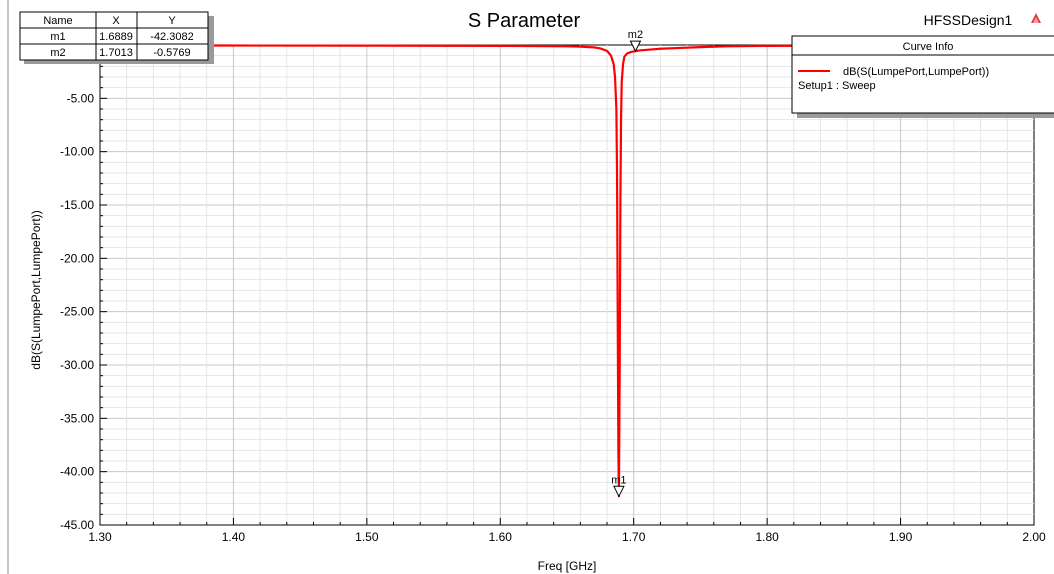 This screenshot has width=1054, height=574. Describe the element at coordinates (837, 86) in the screenshot. I see `legend-subtitle: Setup1 : Sweep` at that location.